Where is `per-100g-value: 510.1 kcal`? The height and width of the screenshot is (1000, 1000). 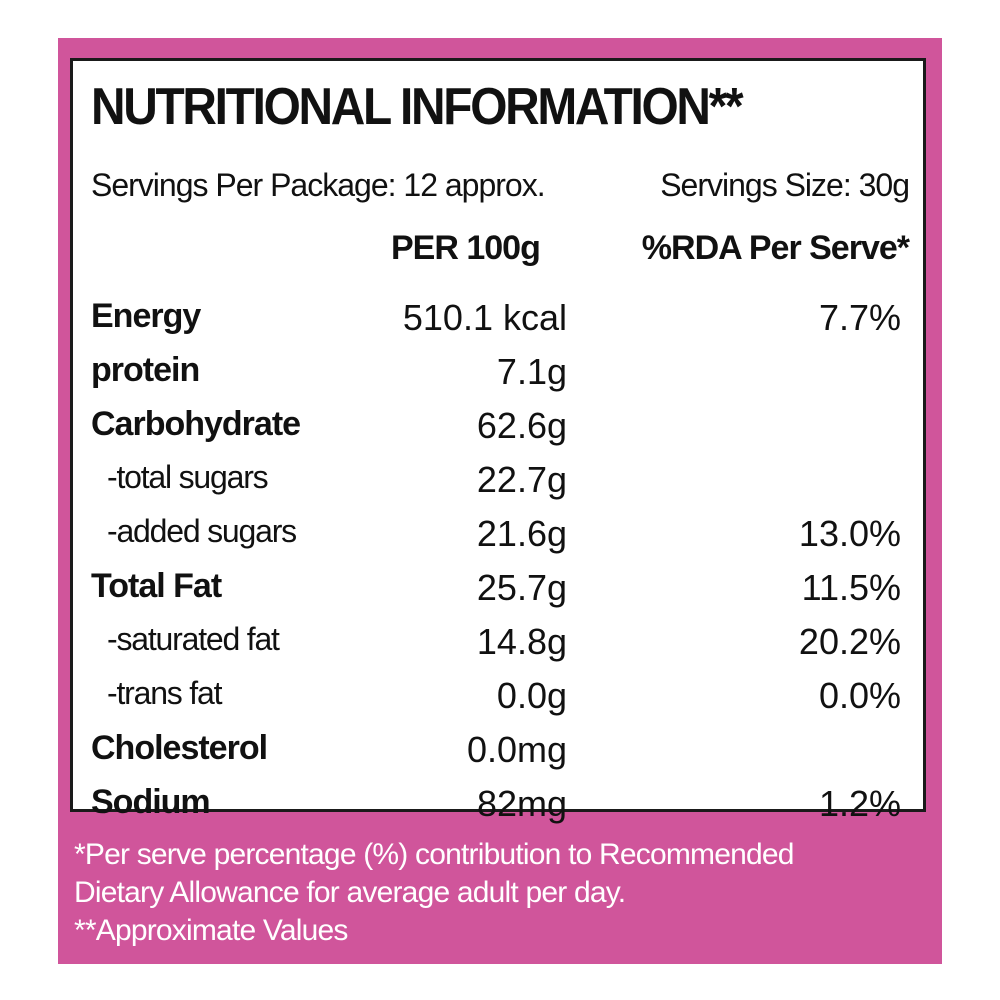 per-100g-value: 510.1 kcal is located at coordinates (484, 317).